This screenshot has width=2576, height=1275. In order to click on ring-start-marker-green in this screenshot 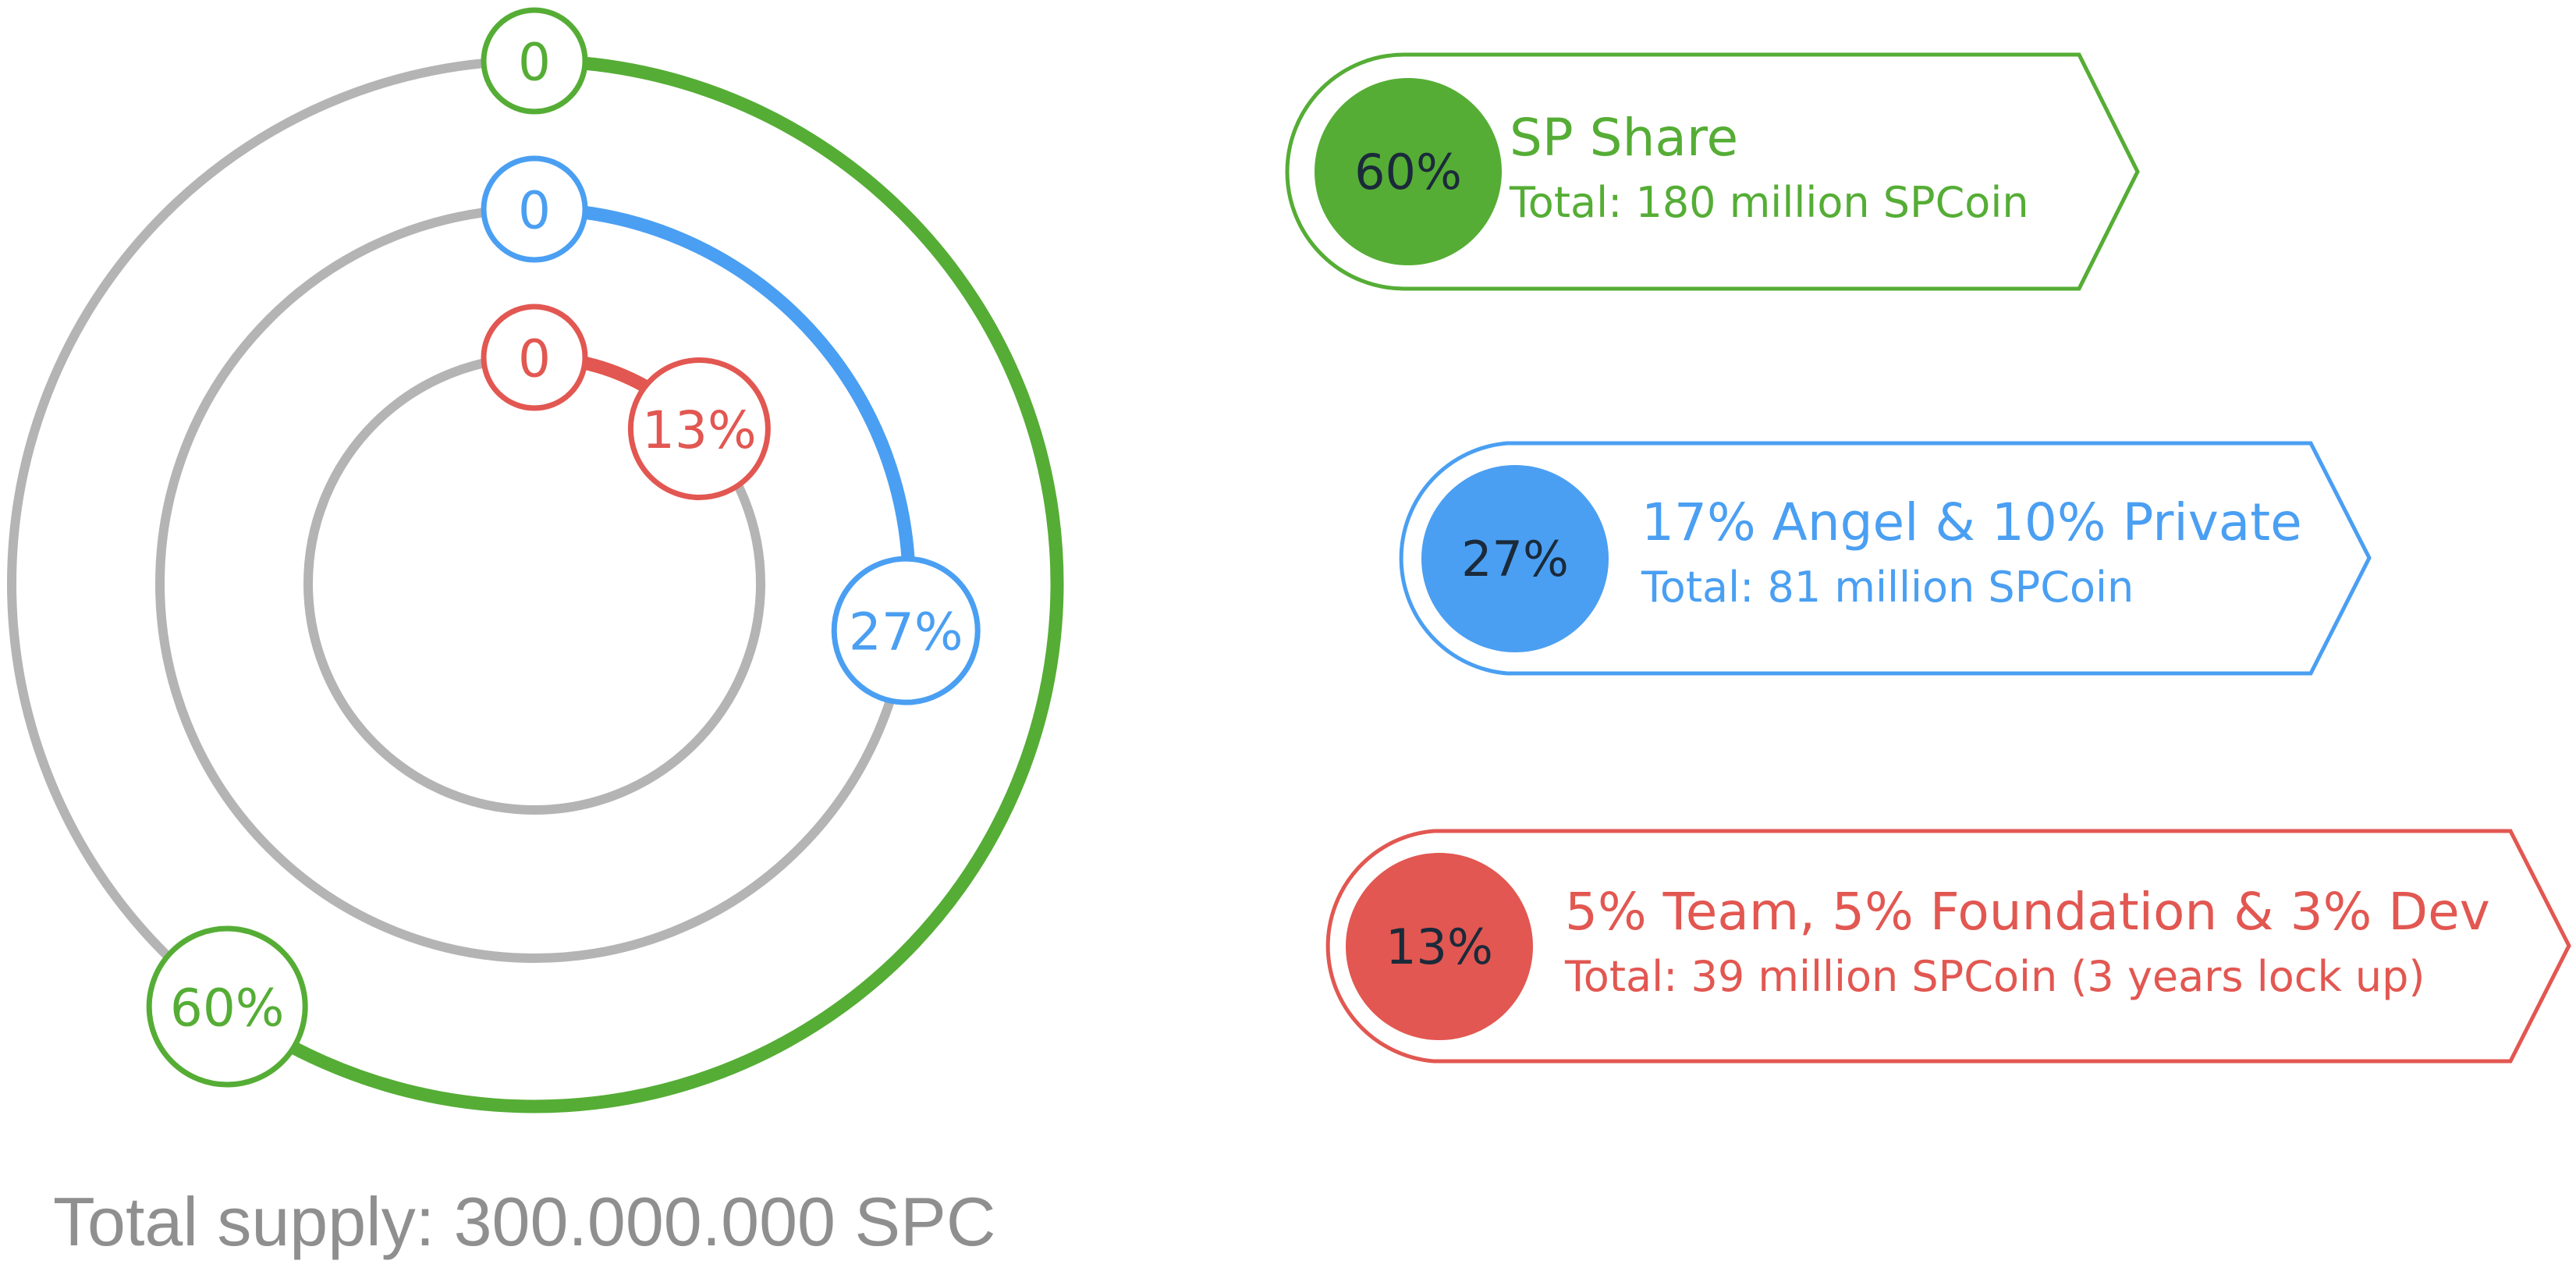, I will do `click(534, 61)`.